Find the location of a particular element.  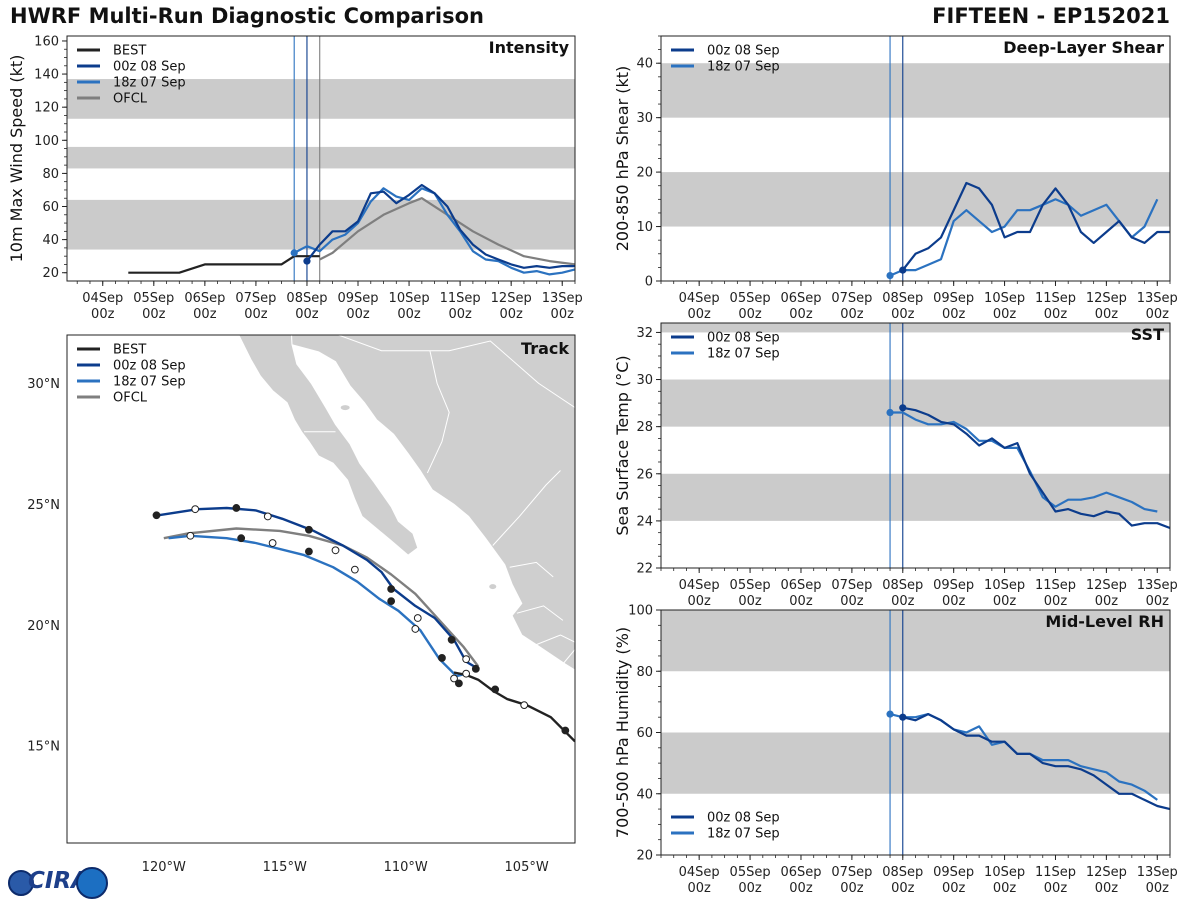

shear-ytick-label: 10 is located at coordinates (644, 227).